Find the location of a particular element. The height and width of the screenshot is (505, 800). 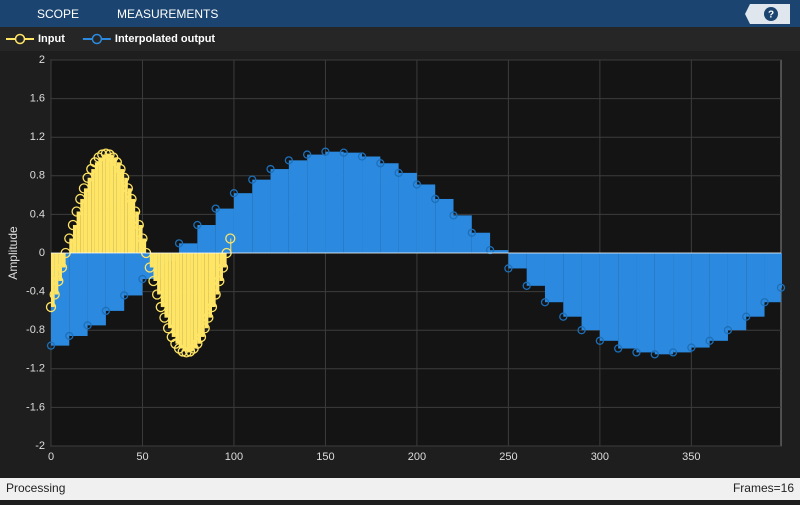

series is located at coordinates (140, 253).